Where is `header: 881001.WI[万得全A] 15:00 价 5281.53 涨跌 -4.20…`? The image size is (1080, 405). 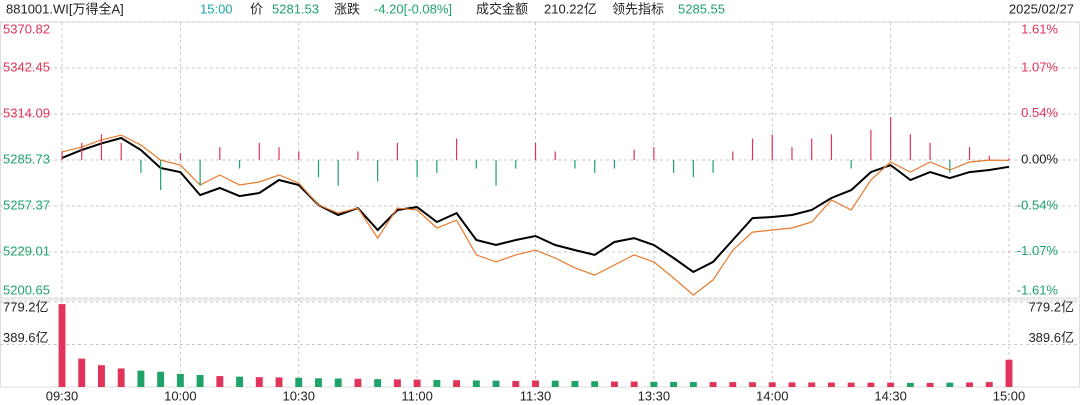
header: 881001.WI[万得全A] 15:00 价 5281.53 涨跌 -4.20… is located at coordinates (540, 8).